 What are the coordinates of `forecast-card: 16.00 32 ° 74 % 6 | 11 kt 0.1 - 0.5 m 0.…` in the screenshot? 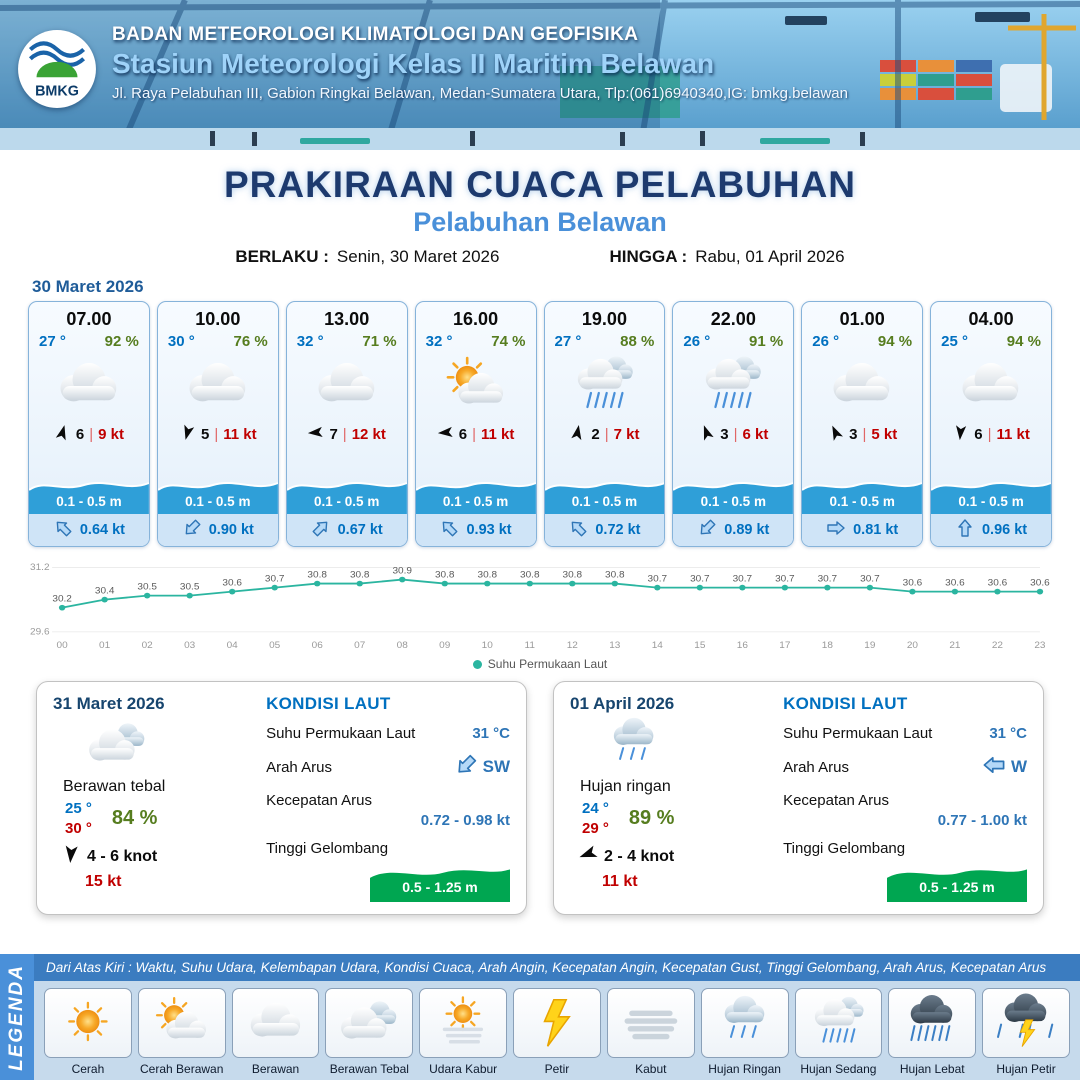 It's located at (475, 424).